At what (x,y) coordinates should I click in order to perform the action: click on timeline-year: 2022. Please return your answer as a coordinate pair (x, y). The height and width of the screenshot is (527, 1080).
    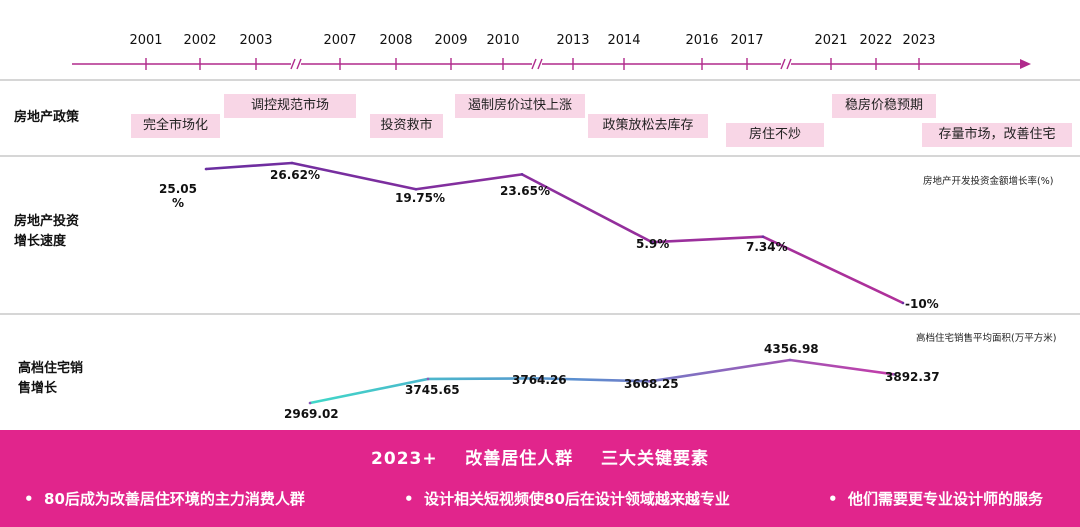
    Looking at the image, I should click on (876, 40).